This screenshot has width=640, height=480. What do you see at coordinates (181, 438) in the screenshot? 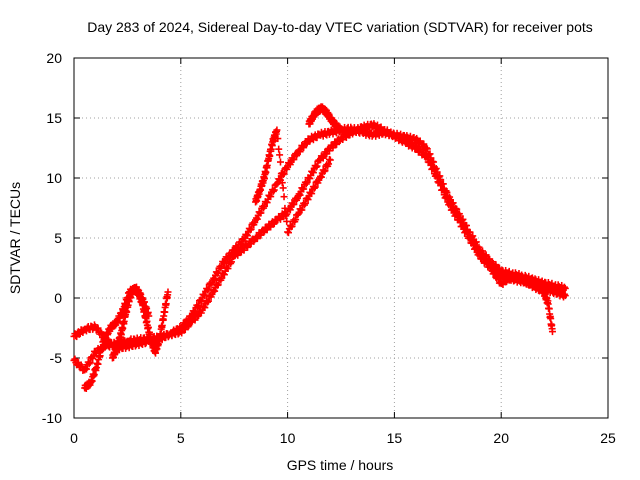
I see `x-tick-label: 5` at bounding box center [181, 438].